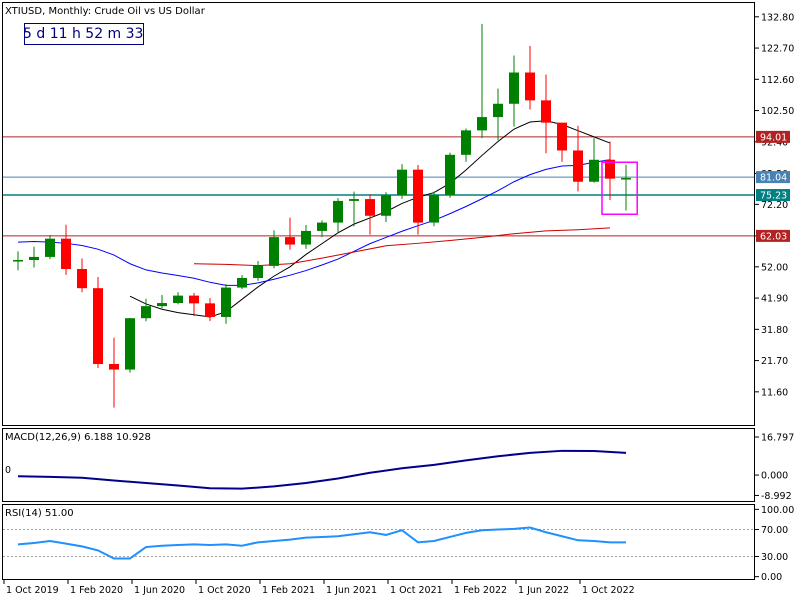 This screenshot has height=600, width=800. Describe the element at coordinates (774, 299) in the screenshot. I see `price-axis-label: 41.90` at that location.